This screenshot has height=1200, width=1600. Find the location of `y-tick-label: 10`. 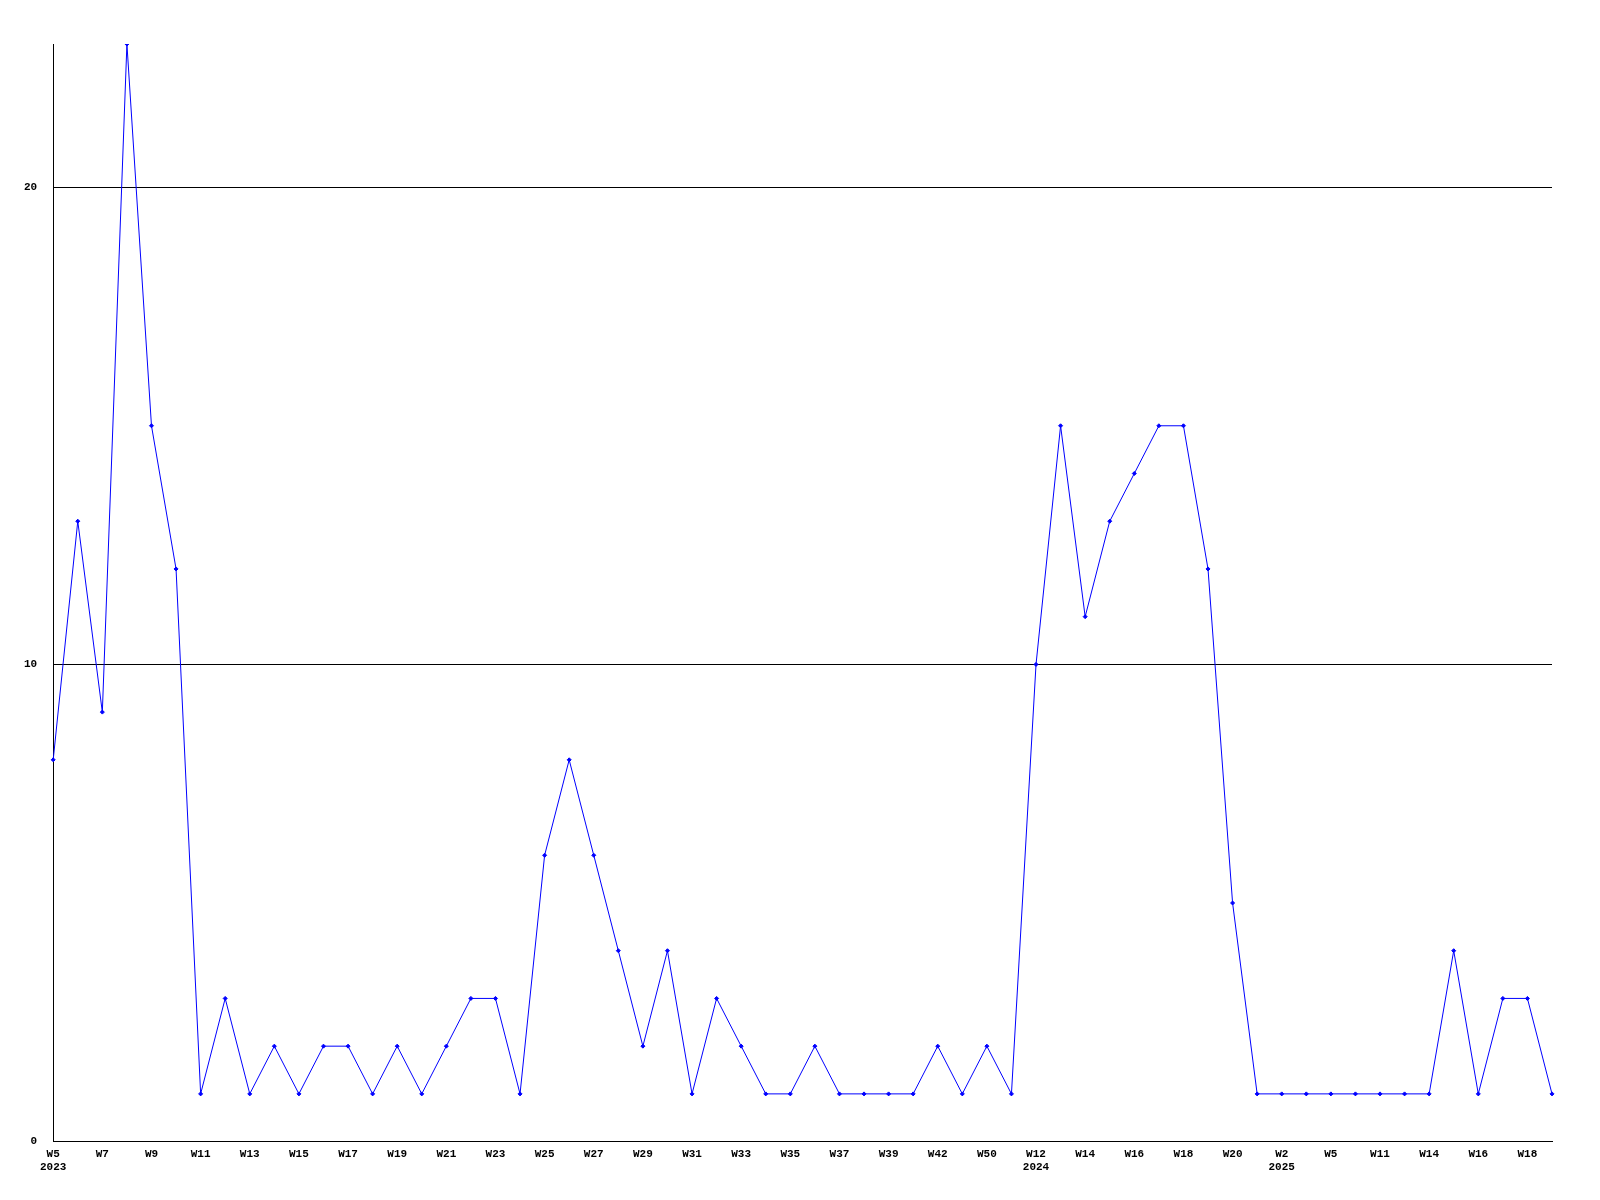

y-tick-label: 10 is located at coordinates (31, 664).